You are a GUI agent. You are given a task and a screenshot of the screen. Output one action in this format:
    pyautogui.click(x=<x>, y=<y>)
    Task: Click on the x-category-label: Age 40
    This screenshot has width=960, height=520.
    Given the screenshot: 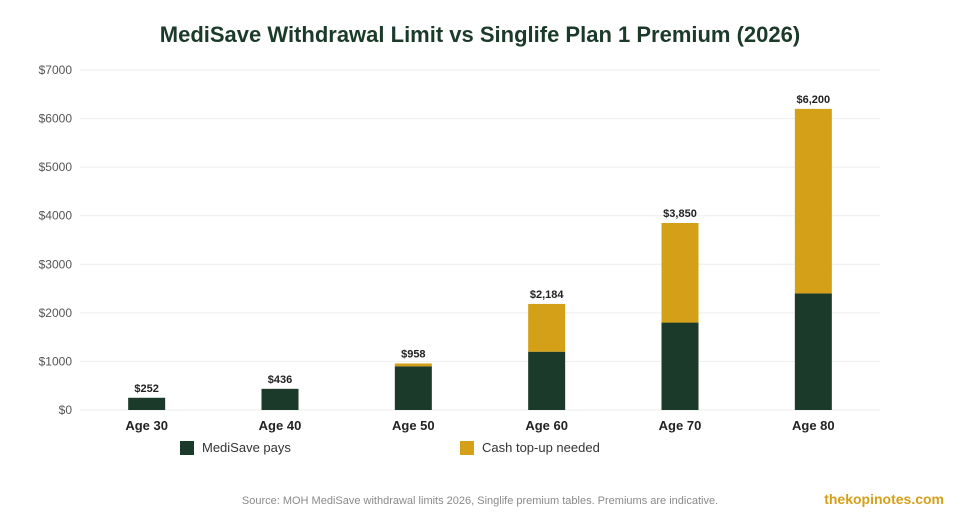 What is the action you would take?
    pyautogui.click(x=280, y=425)
    